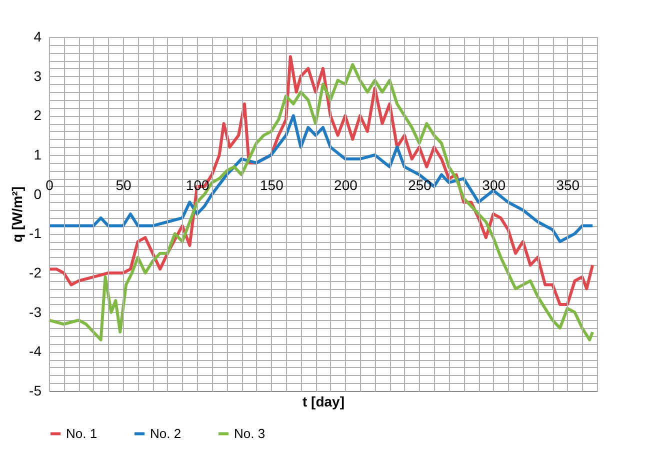  I want to click on x-tick-label: 200, so click(346, 184).